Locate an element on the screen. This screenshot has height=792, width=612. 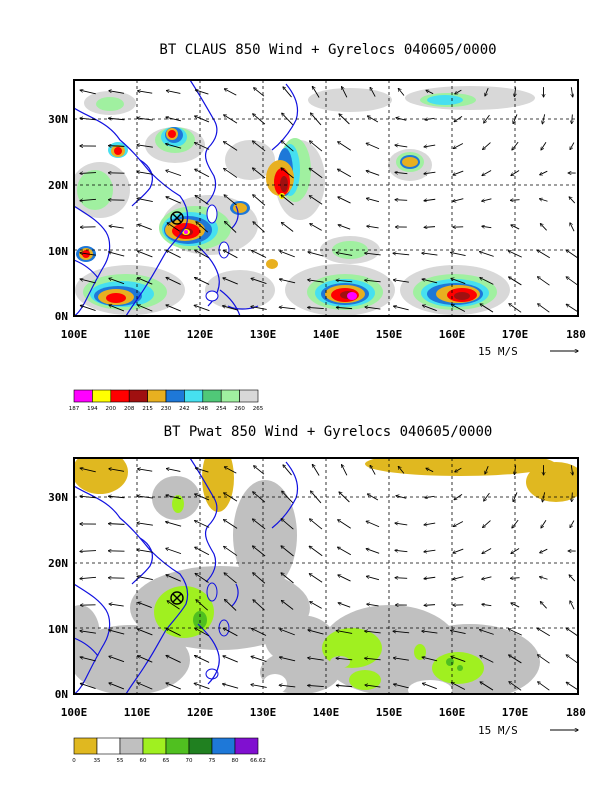
colorbar: 0 35 55 60 65 70 75 80 66.62 is located at coordinates (169, 750).